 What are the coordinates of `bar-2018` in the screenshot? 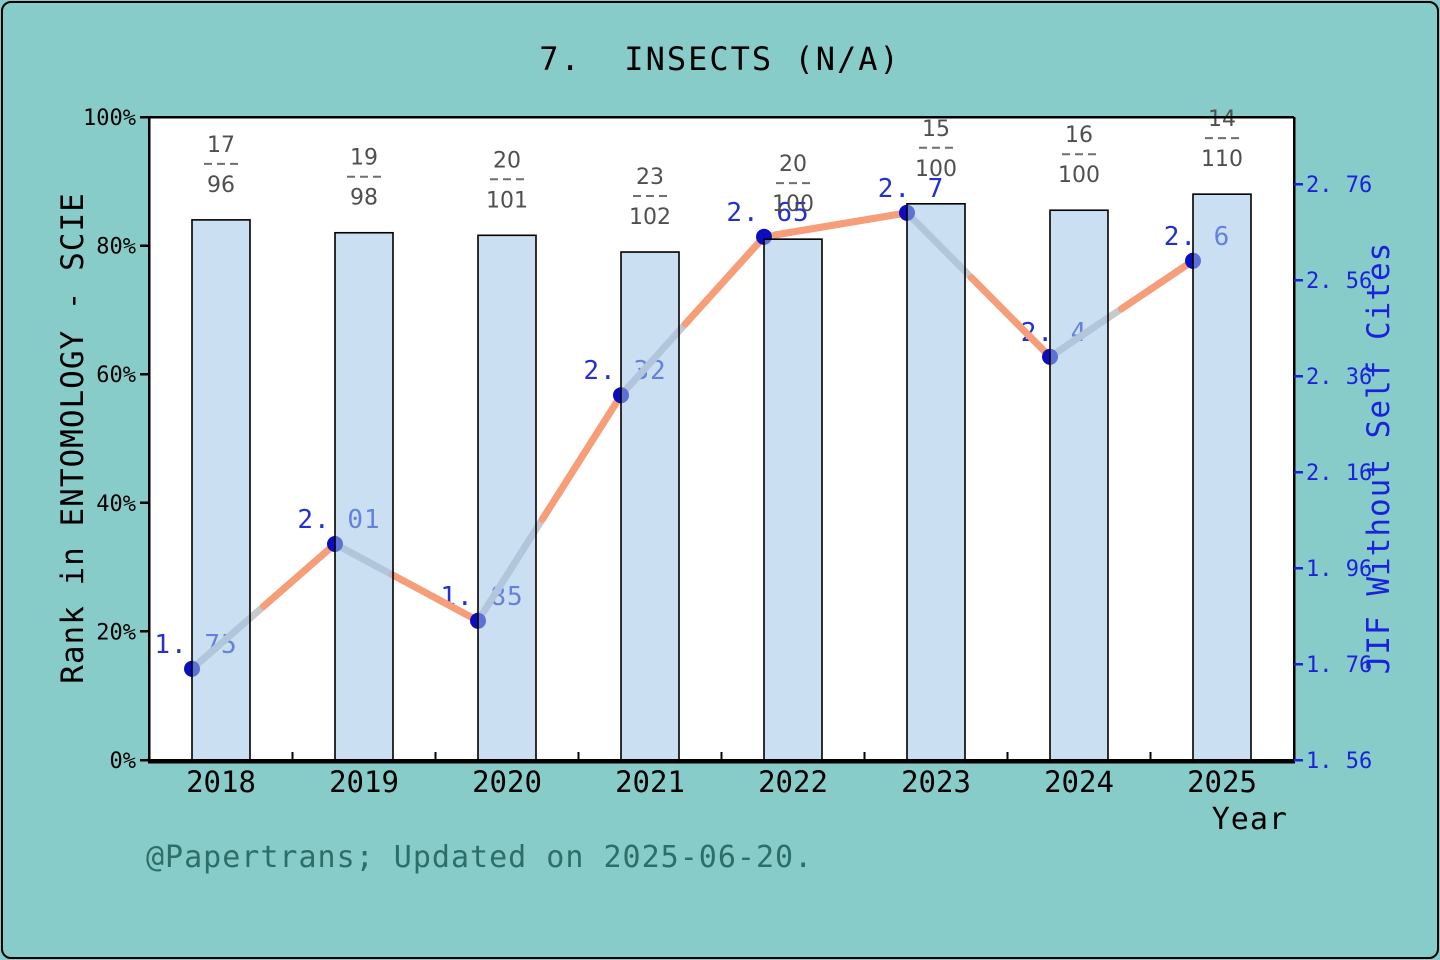 It's located at (221, 491).